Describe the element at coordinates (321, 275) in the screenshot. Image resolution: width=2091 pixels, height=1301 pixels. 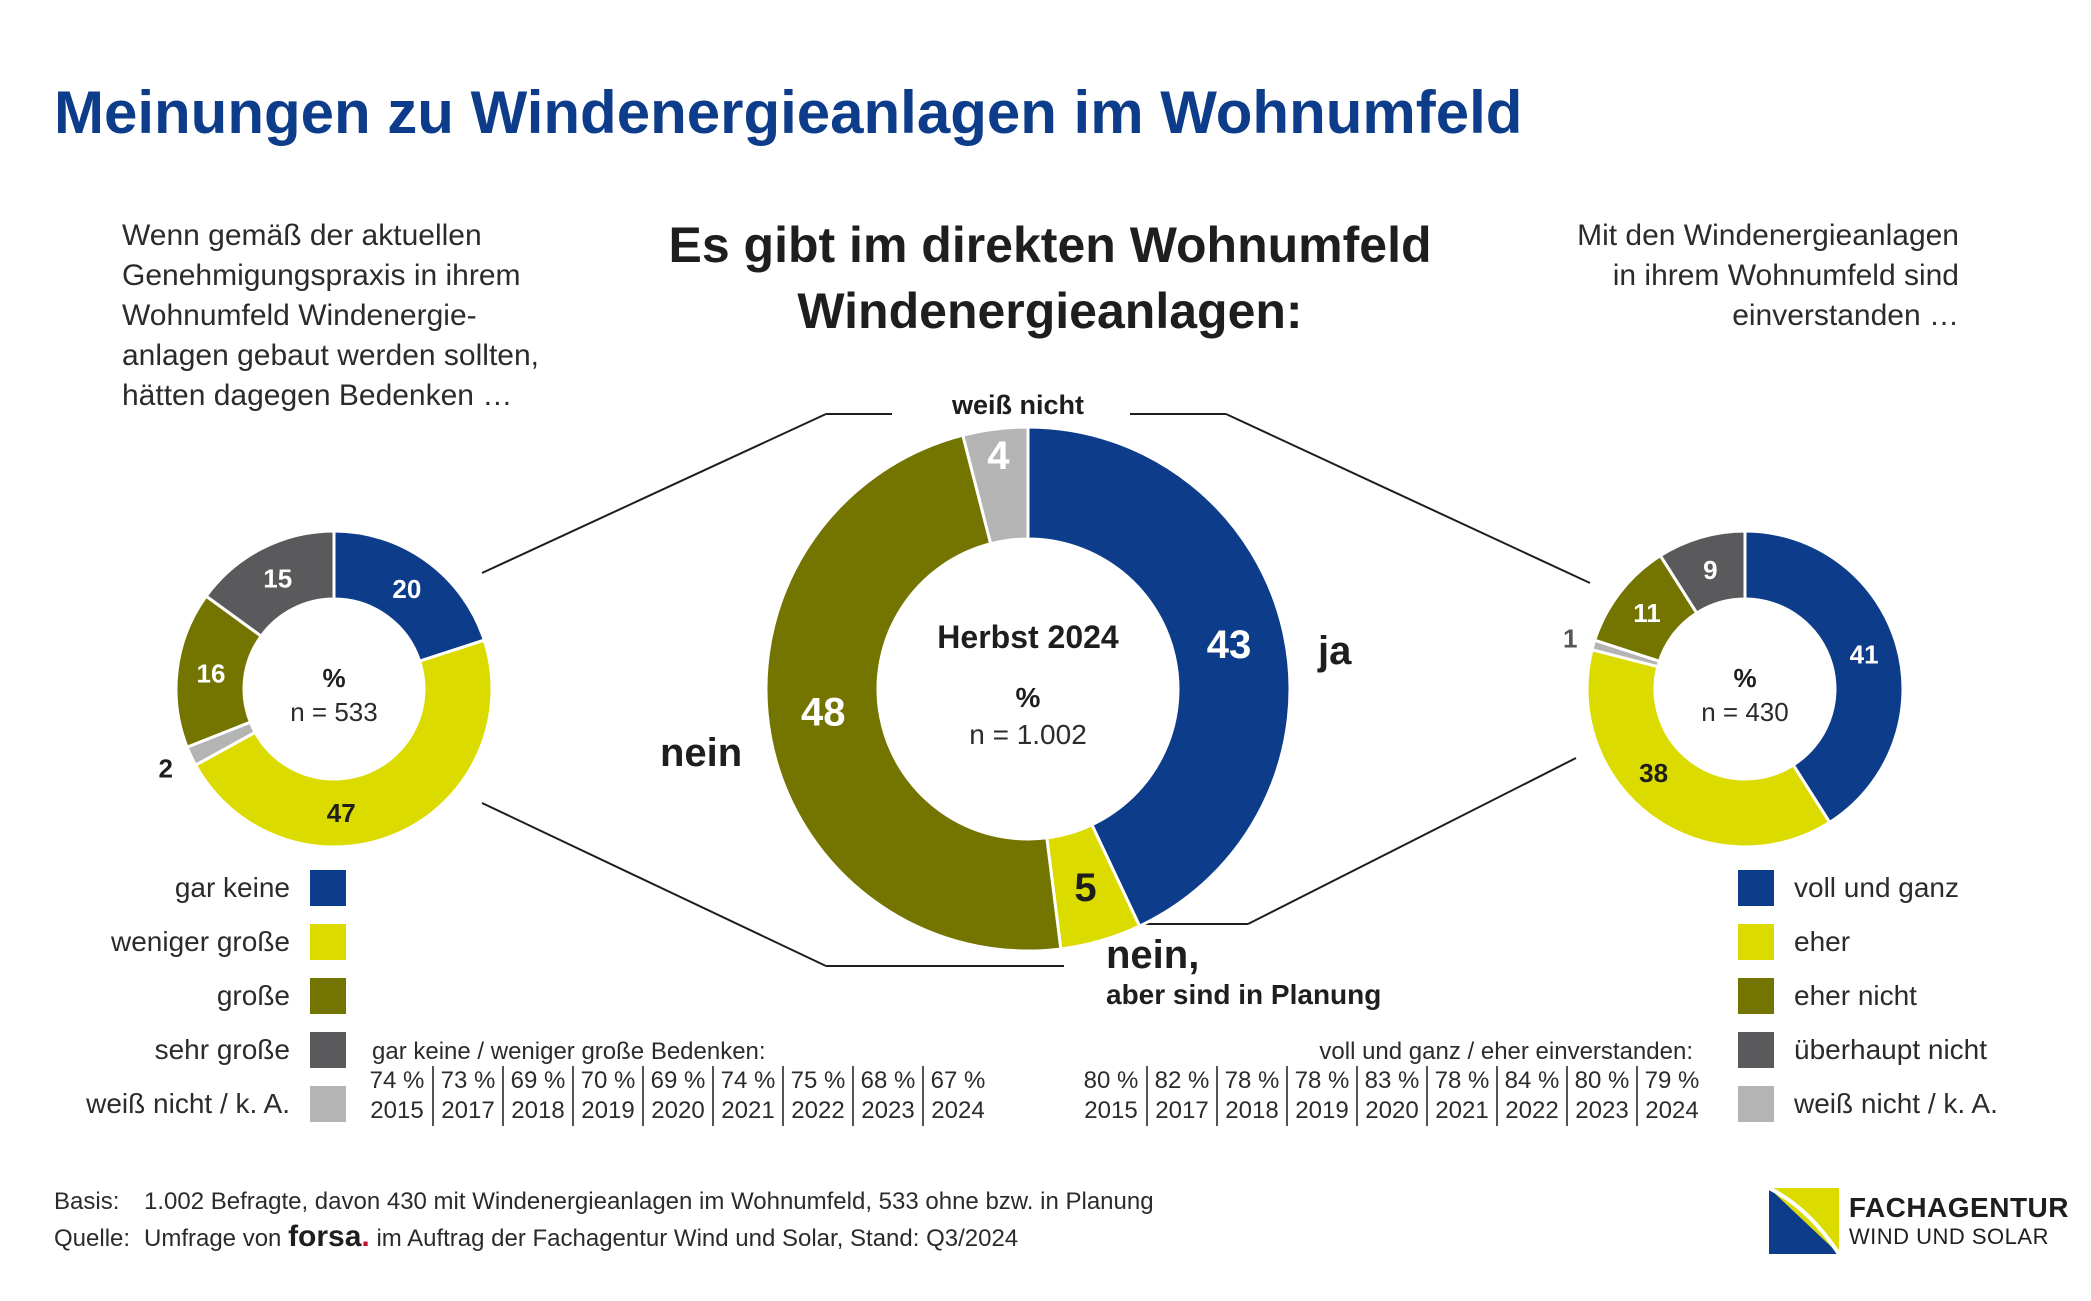
I see `left-question-line: Genehmigungspraxis in ihrem` at that location.